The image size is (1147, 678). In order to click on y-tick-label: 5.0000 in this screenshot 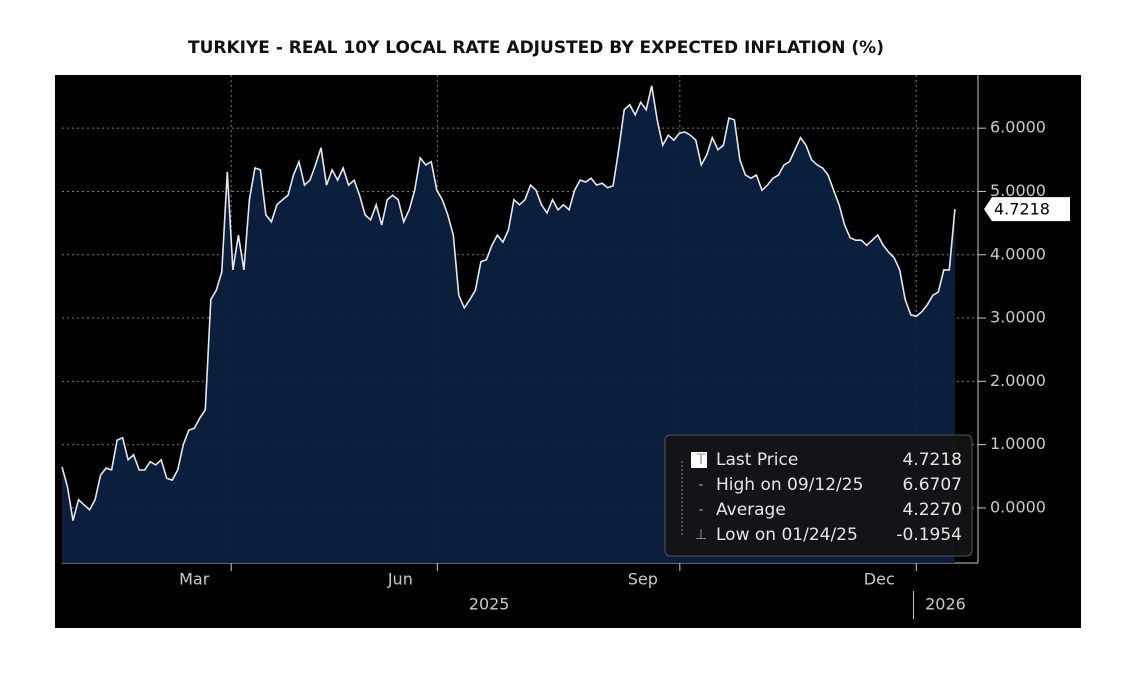, I will do `click(1018, 190)`.